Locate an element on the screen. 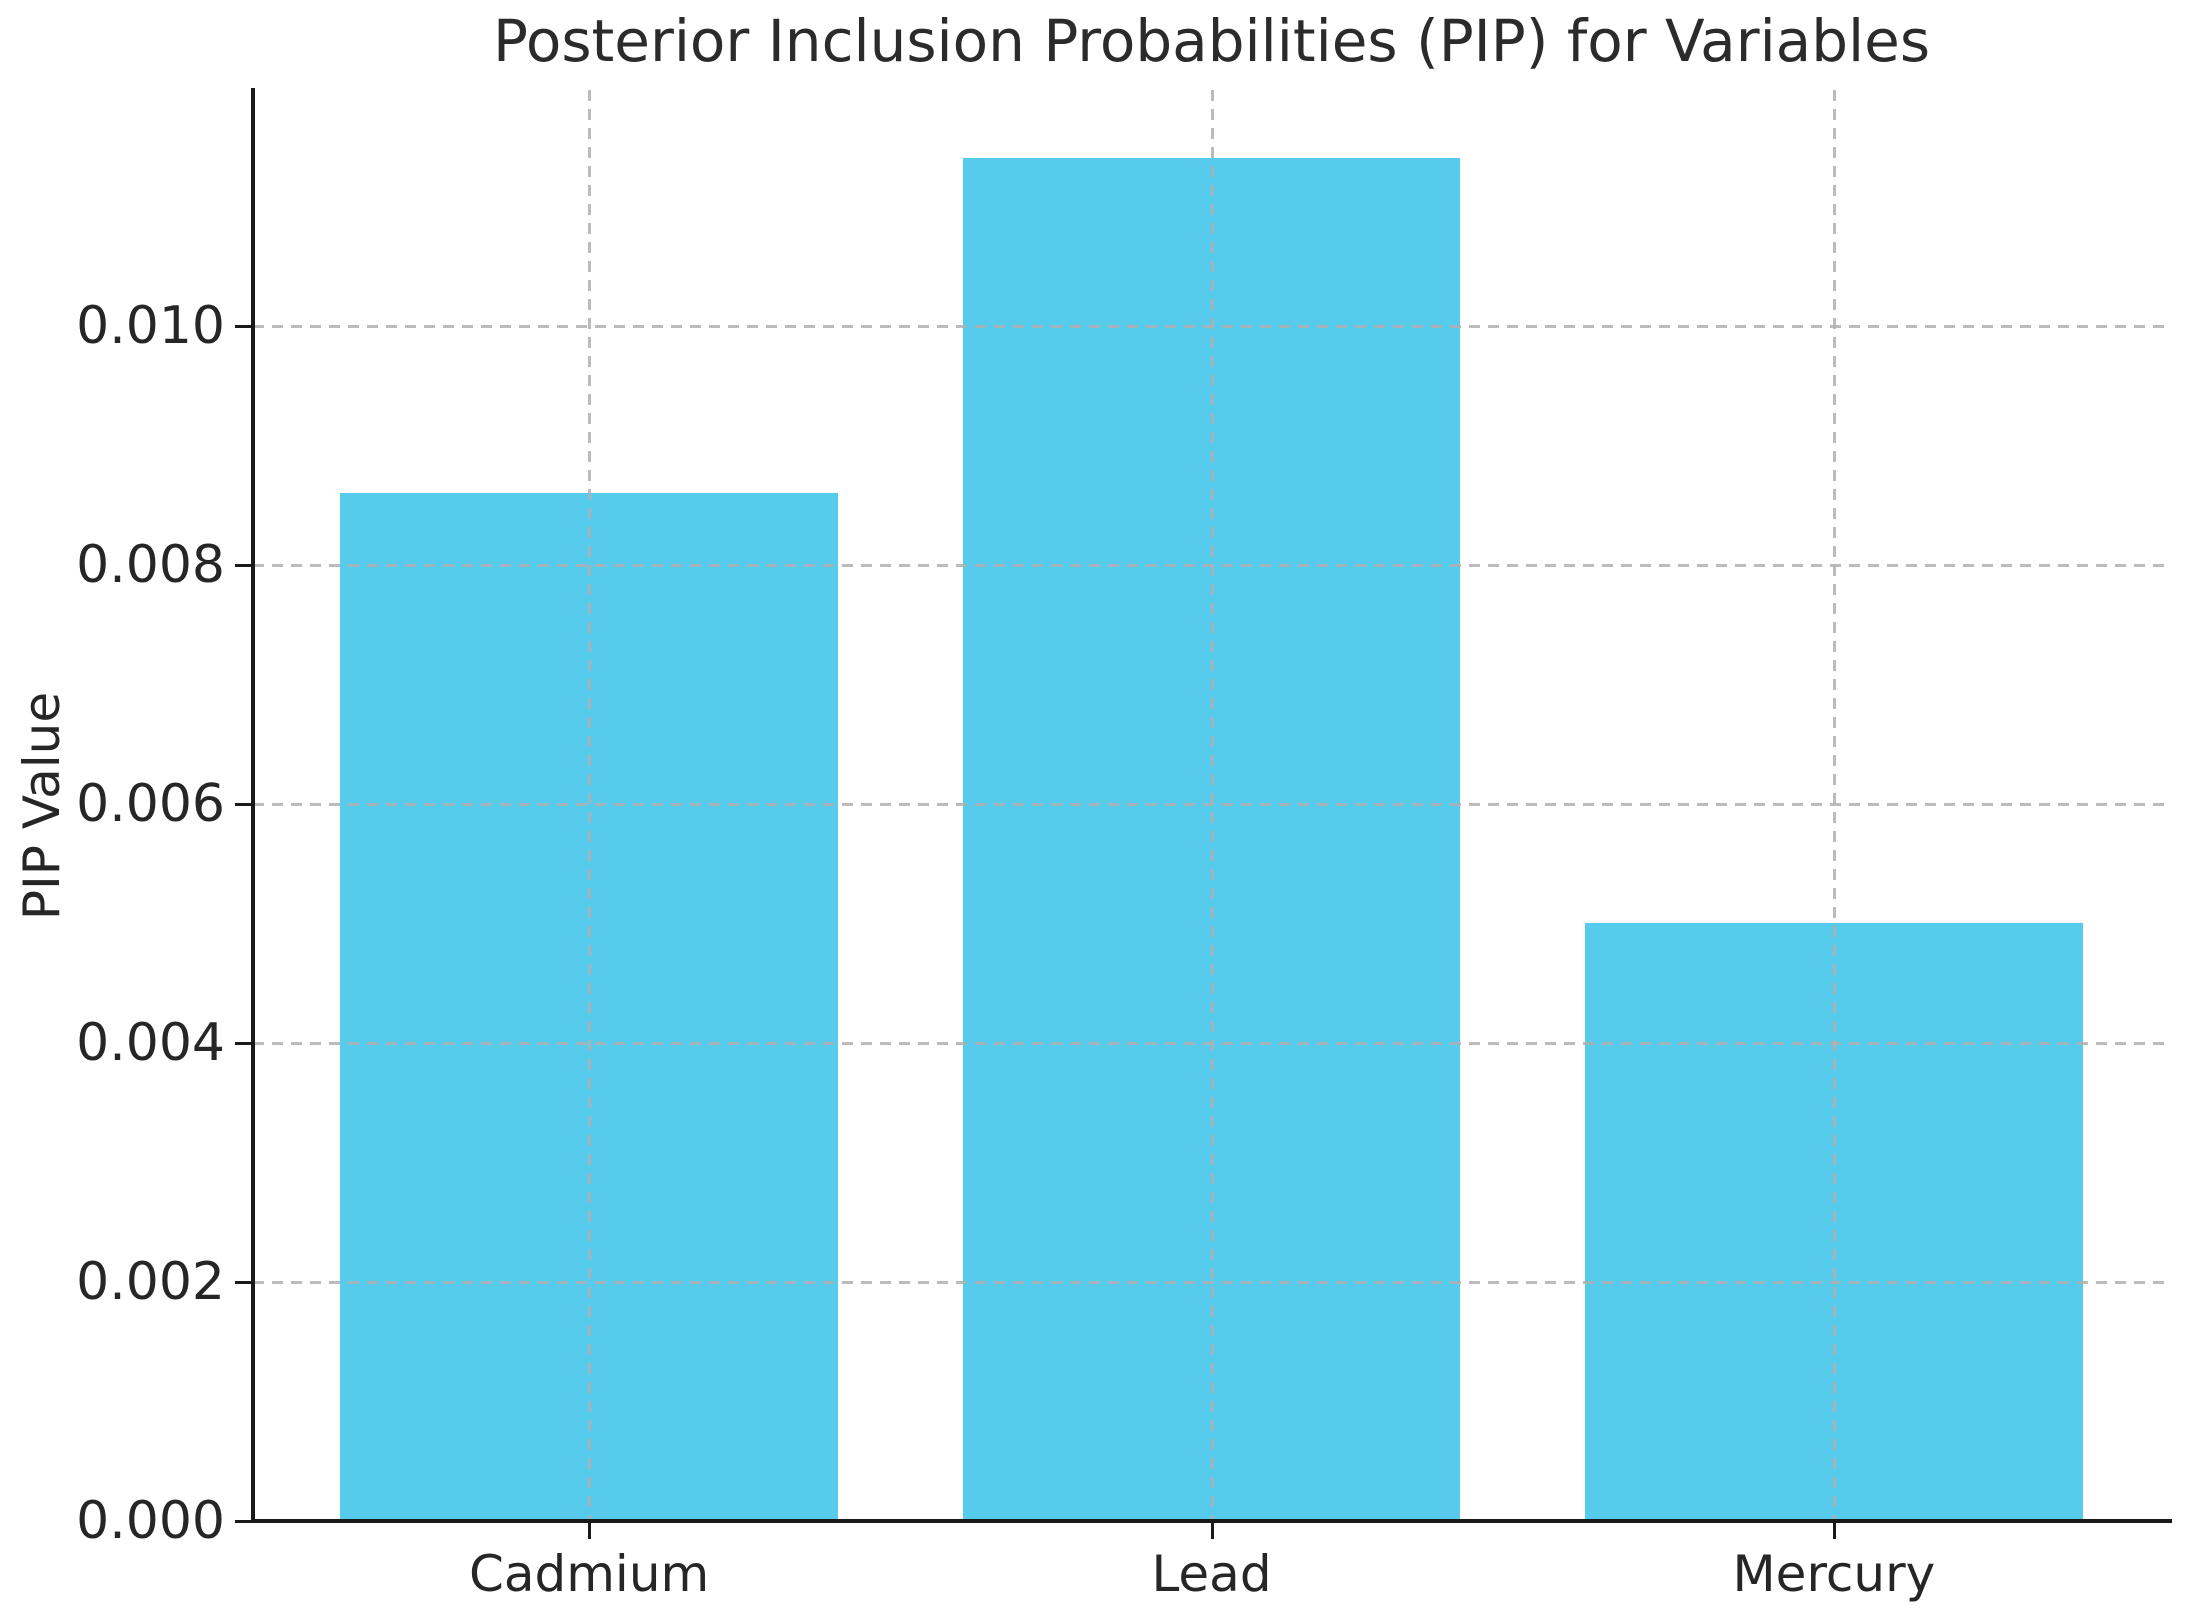  x-axis-spine is located at coordinates (1211, 1521).